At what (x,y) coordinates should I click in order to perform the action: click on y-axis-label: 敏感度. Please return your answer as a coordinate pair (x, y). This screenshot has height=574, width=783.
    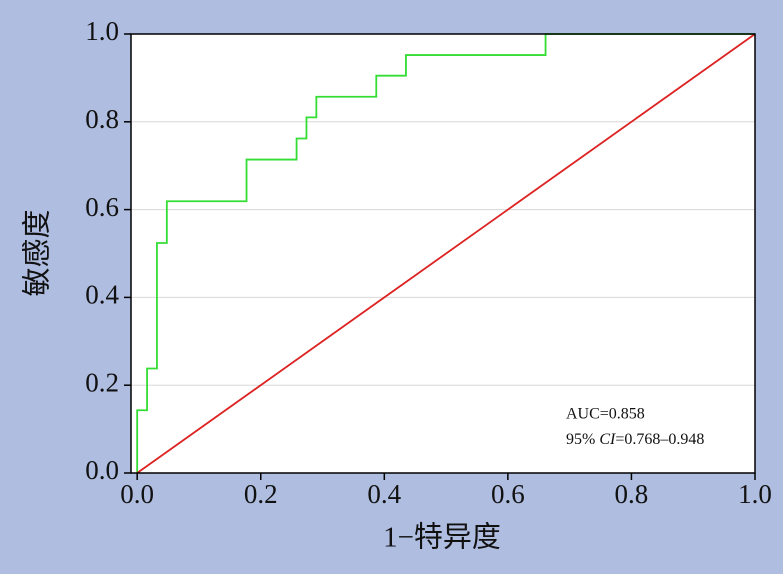
    Looking at the image, I should click on (37, 252).